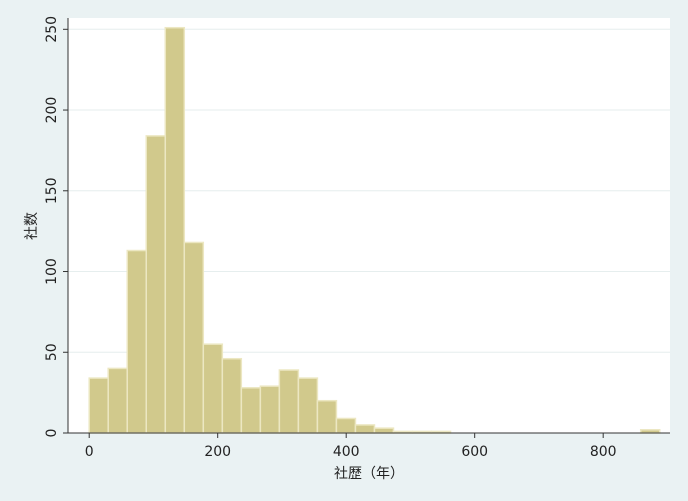 The width and height of the screenshot is (688, 501). What do you see at coordinates (217, 452) in the screenshot?
I see `x-tick-label: 200` at bounding box center [217, 452].